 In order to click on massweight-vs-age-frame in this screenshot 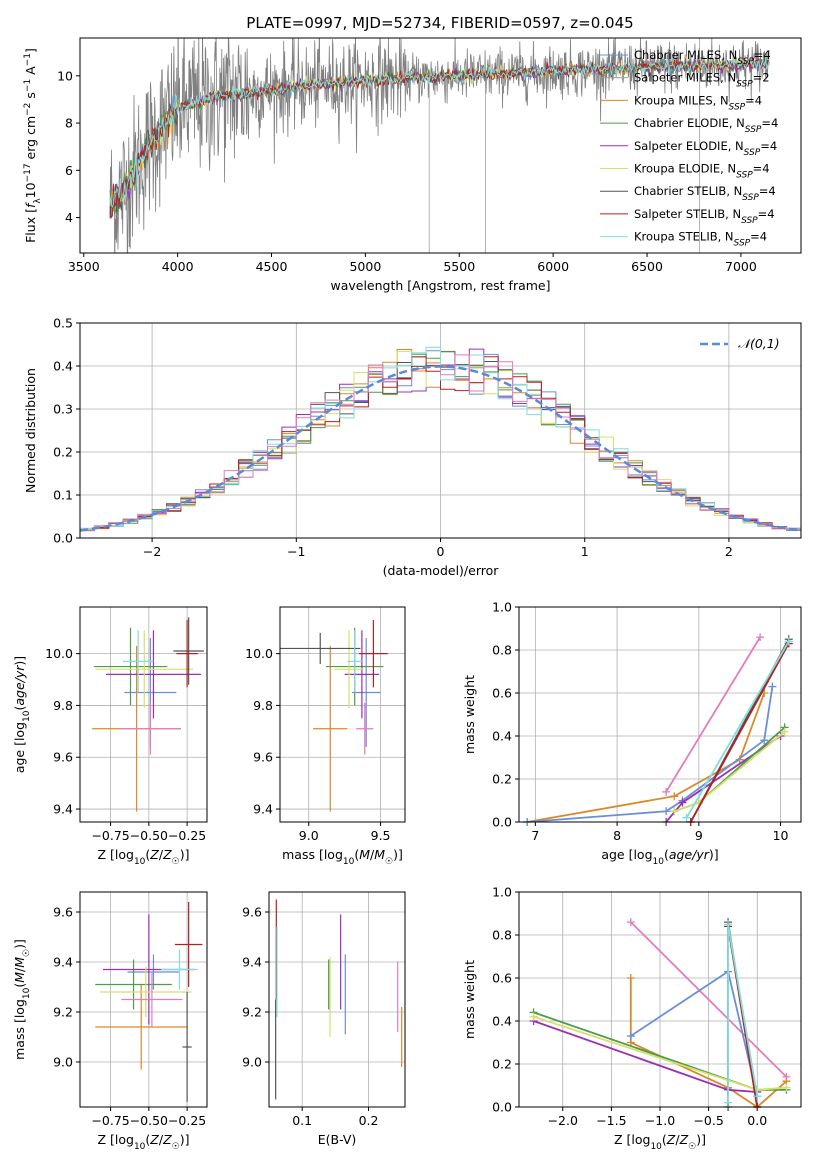, I will do `click(660, 714)`.